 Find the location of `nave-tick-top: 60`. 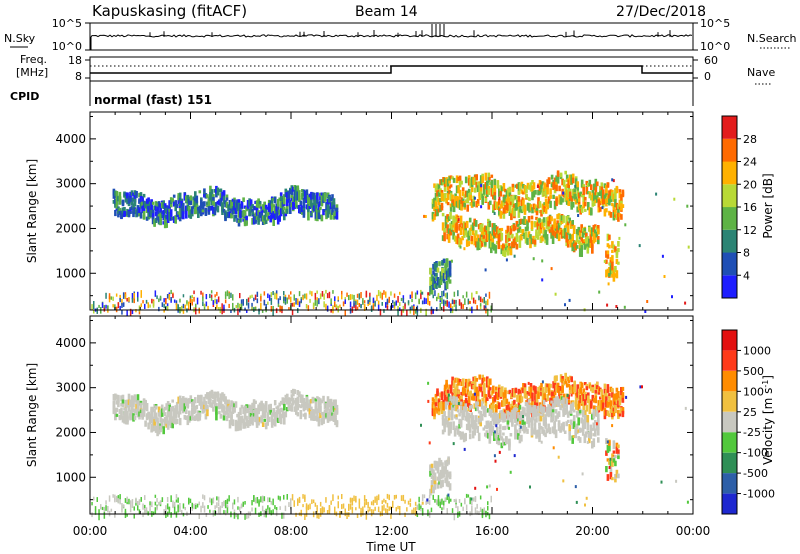

nave-tick-top: 60 is located at coordinates (711, 60).